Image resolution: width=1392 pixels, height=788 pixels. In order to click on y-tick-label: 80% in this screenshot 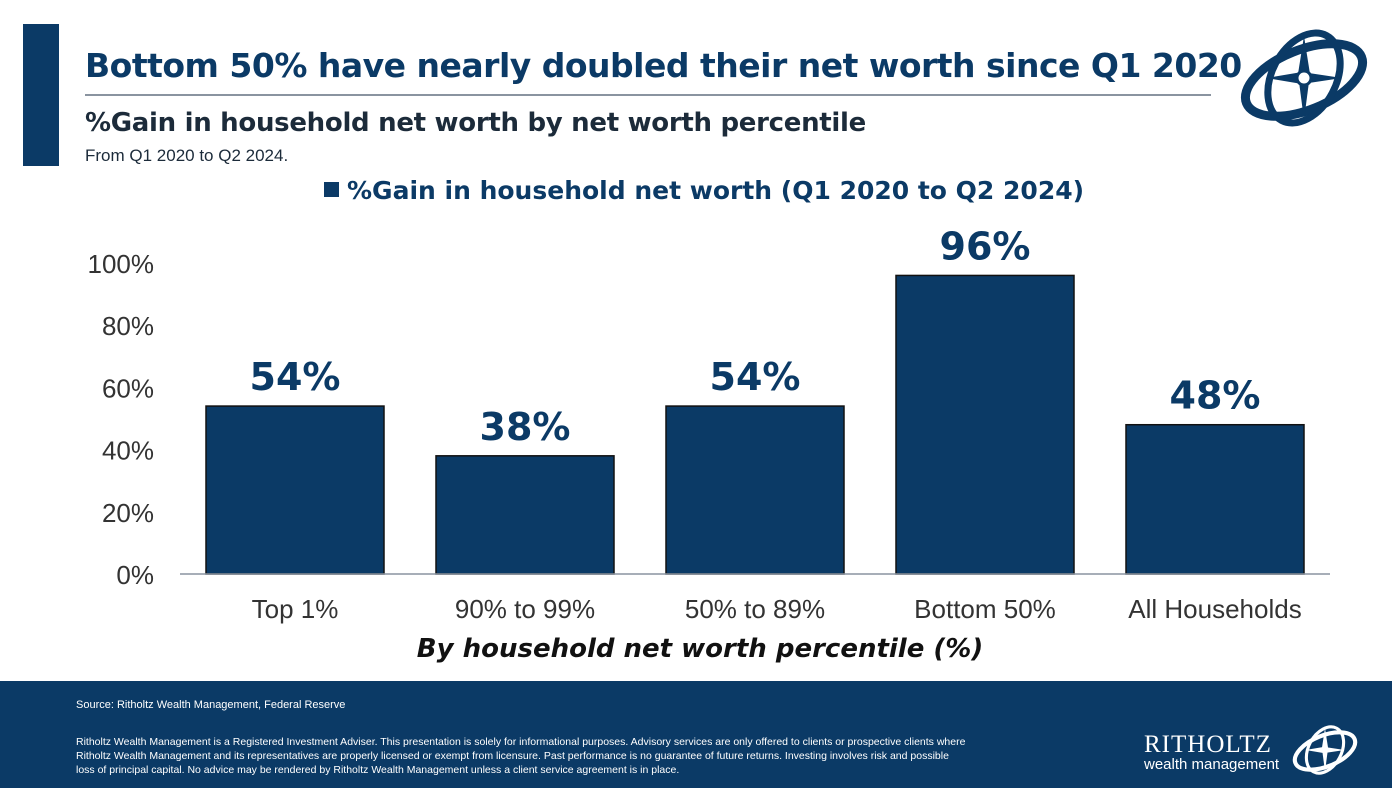, I will do `click(128, 326)`.